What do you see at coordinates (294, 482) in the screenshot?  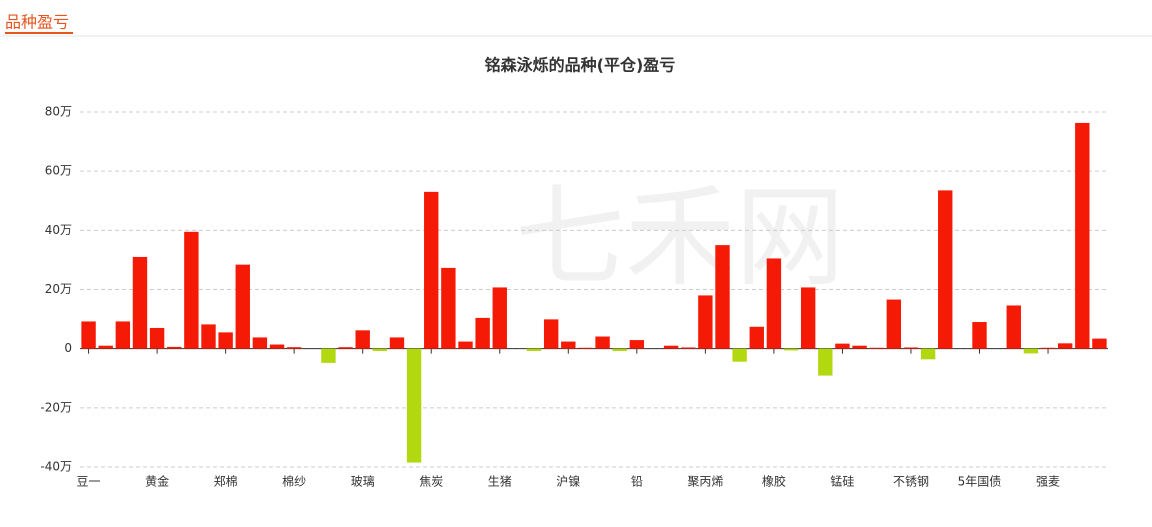 I see `x-tick-label: 棉纱` at bounding box center [294, 482].